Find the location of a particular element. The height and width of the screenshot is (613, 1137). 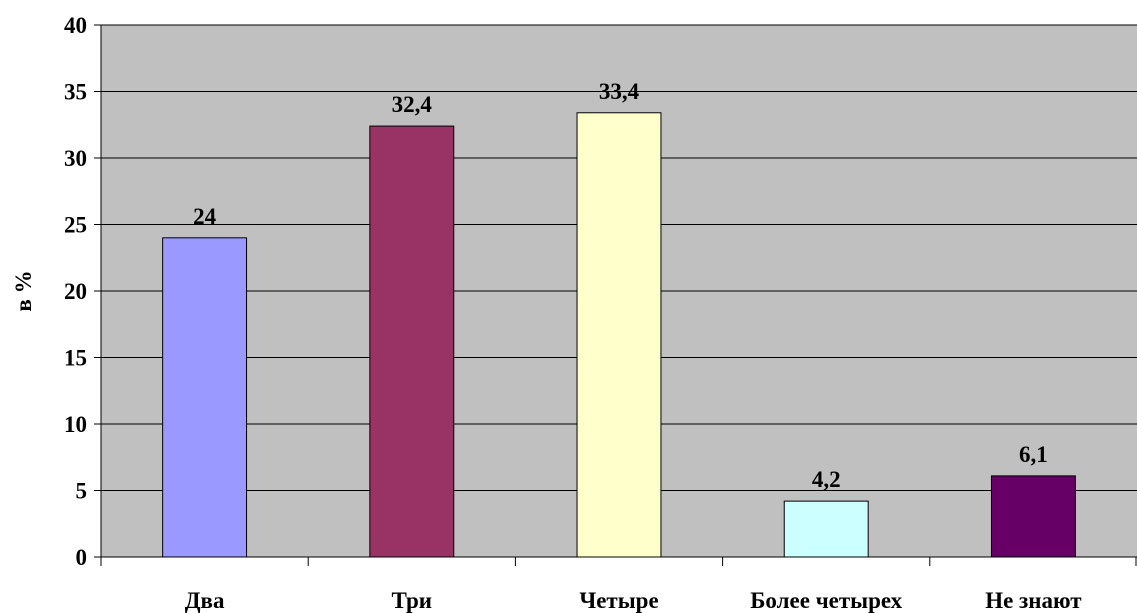

data-label: 32,4 is located at coordinates (412, 104).